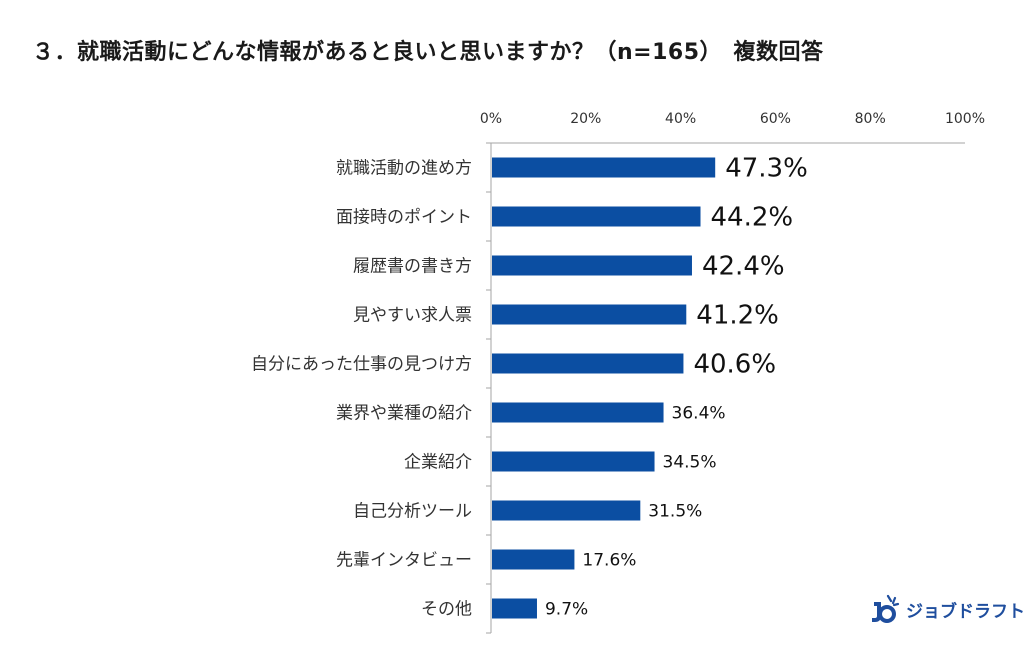 The height and width of the screenshot is (654, 1024). What do you see at coordinates (675, 512) in the screenshot?
I see `data-label: 31.5%` at bounding box center [675, 512].